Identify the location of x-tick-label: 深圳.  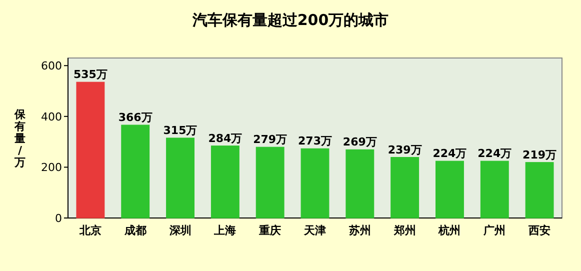
(180, 230).